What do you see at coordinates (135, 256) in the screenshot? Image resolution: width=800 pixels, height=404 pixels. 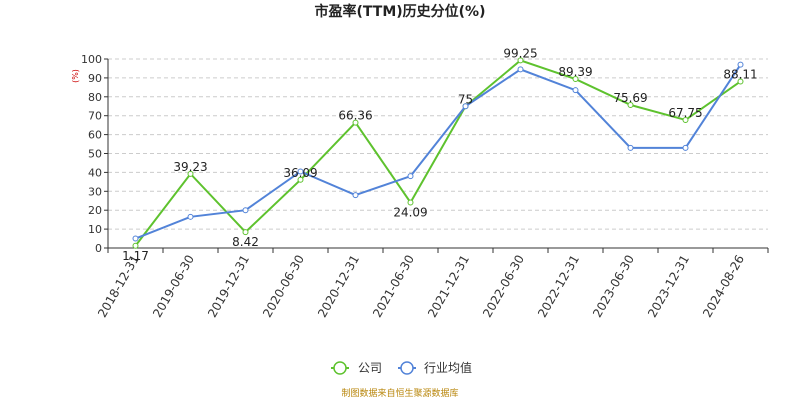 I see `data-label-company: 1.17` at bounding box center [135, 256].